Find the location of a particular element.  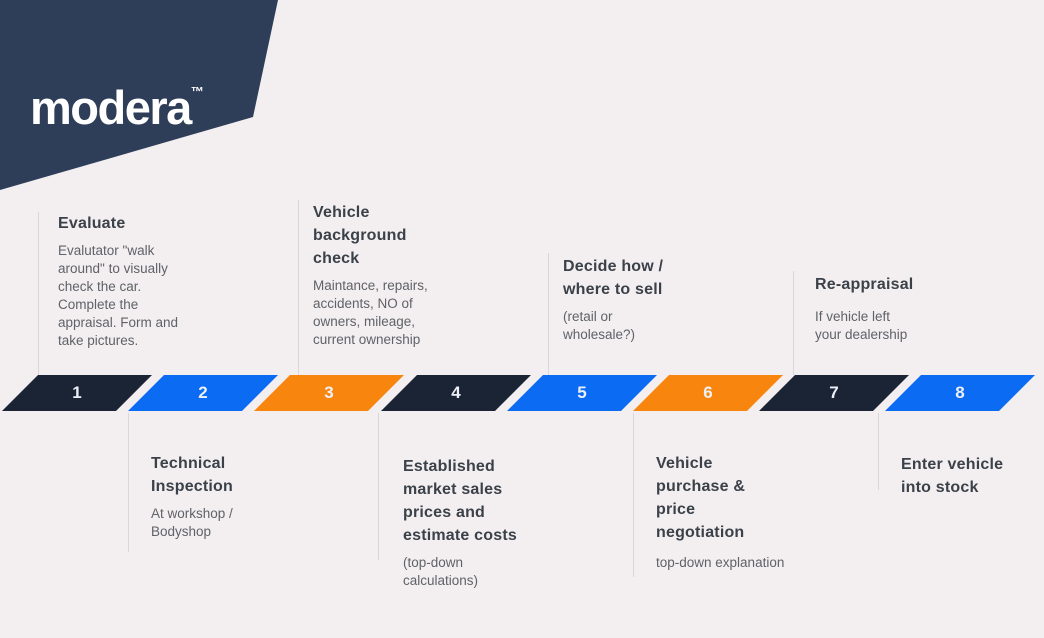

step-3-title: Vehicle background check is located at coordinates (360, 235).